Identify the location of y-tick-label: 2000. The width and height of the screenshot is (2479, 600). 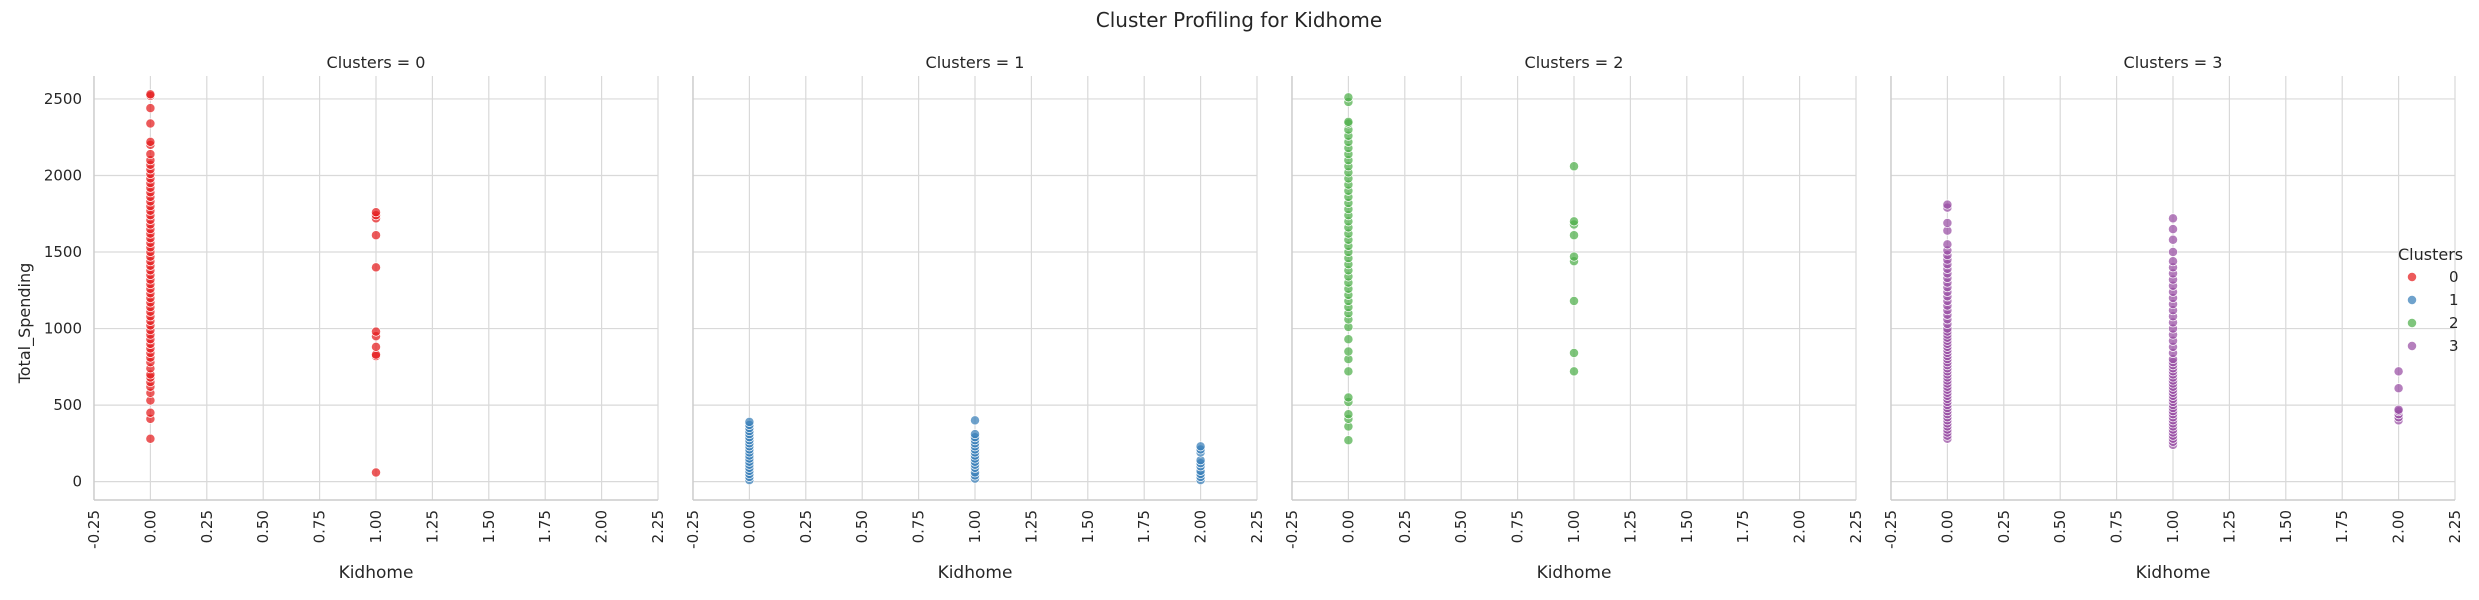
(63, 175).